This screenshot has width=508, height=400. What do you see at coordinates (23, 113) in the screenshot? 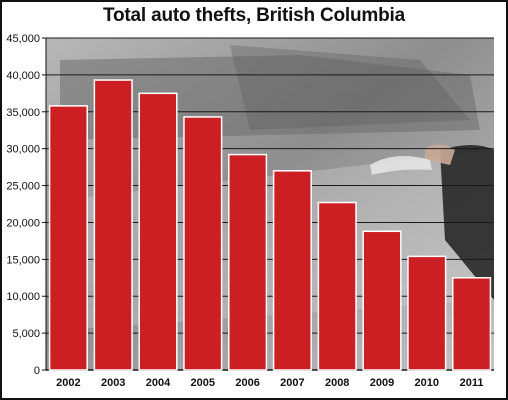
I see `y-tick-label: 35,000` at bounding box center [23, 113].